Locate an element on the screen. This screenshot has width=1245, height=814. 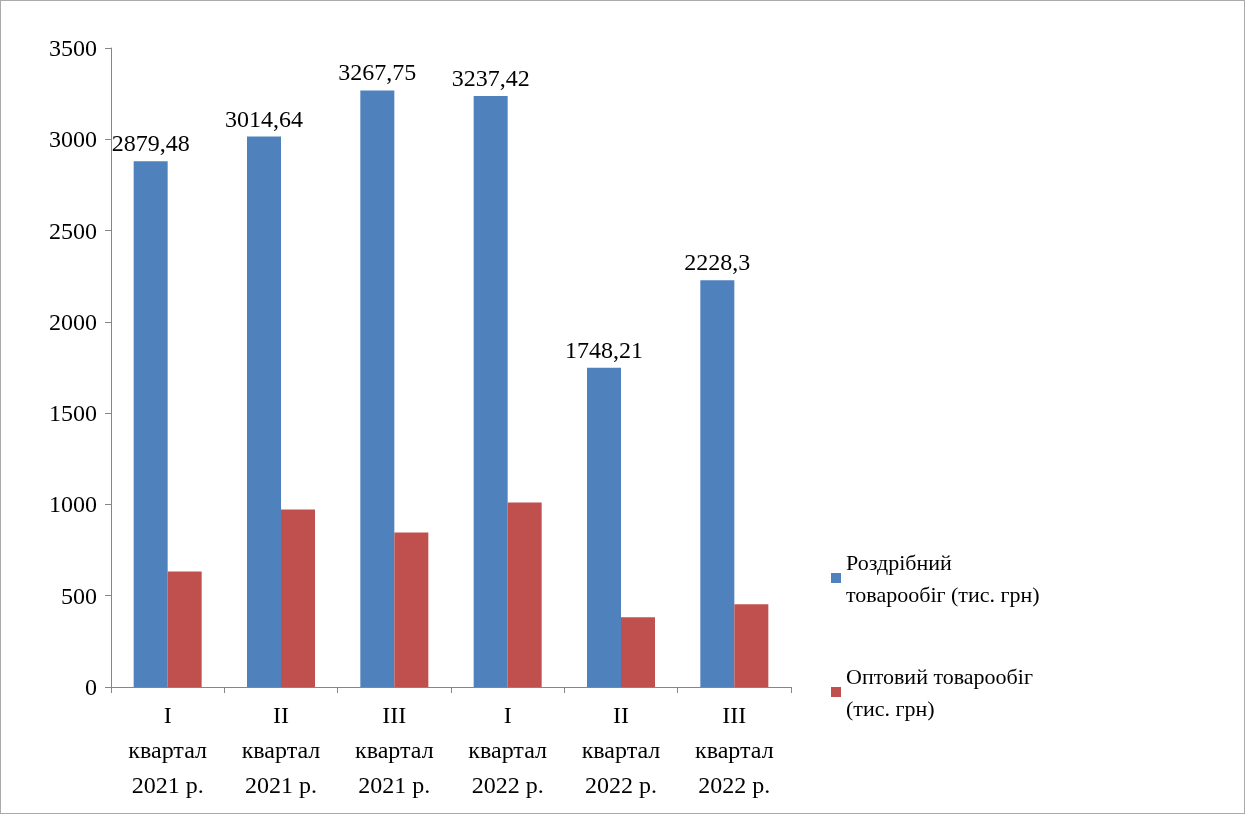
x-tick-label: II квартал 2022 р. is located at coordinates (621, 749).